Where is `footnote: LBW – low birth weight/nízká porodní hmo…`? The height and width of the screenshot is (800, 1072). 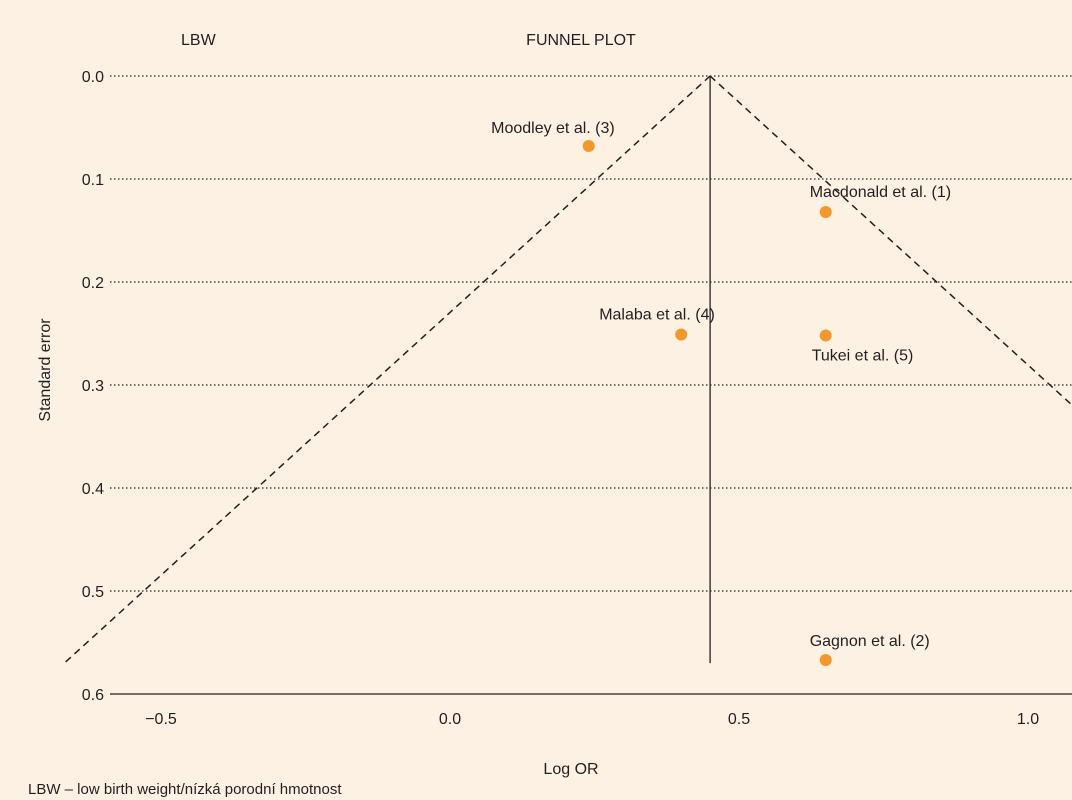
footnote: LBW – low birth weight/nízká porodní hmo… is located at coordinates (185, 789).